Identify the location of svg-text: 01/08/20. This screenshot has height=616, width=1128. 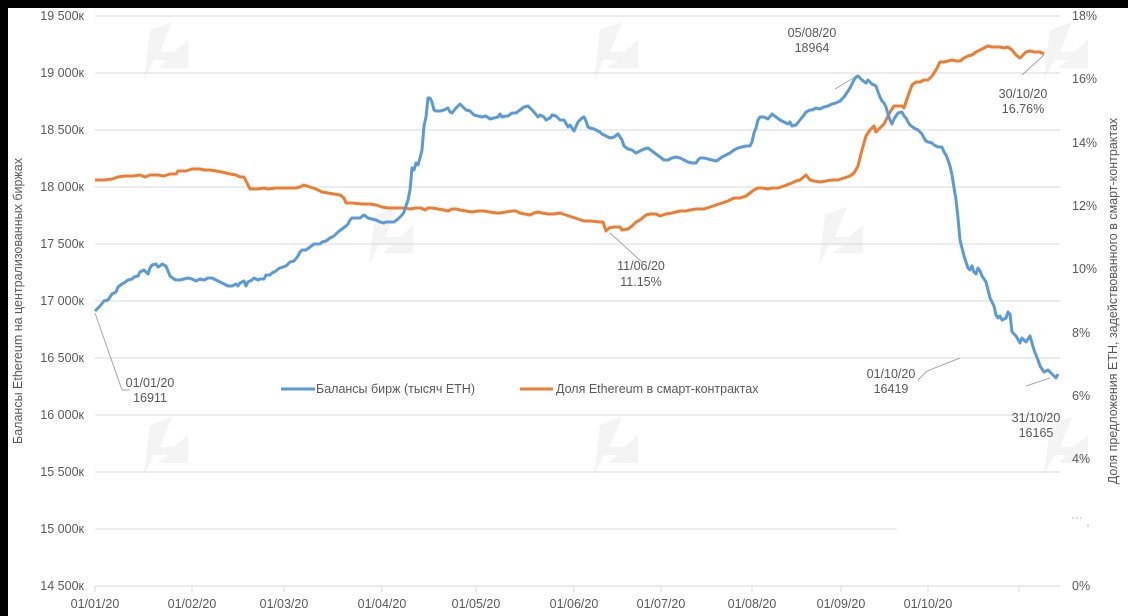
(752, 604).